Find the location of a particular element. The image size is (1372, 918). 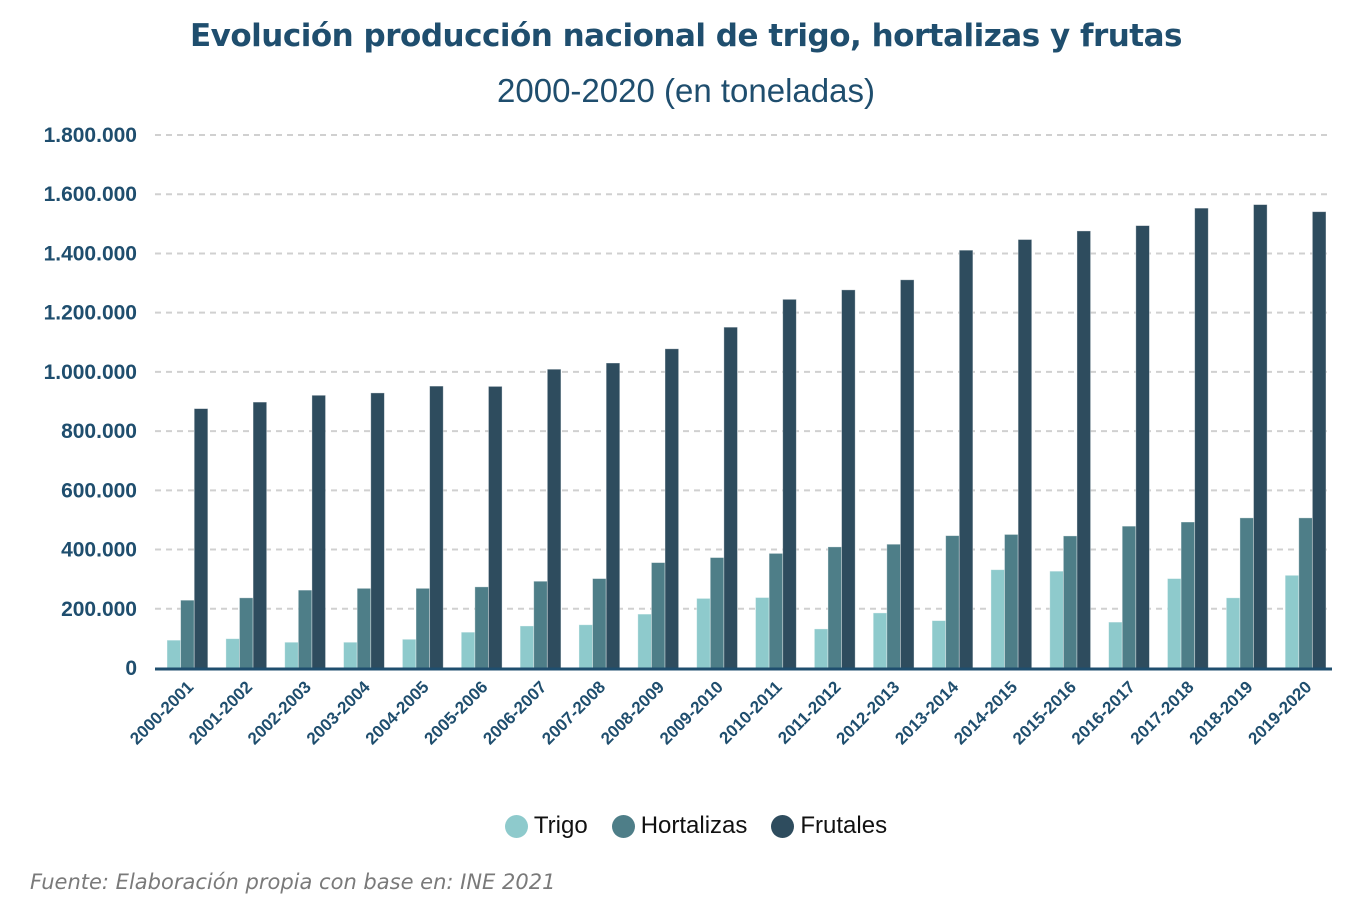

y-tick-label: 1.800.000 is located at coordinates (90, 135).